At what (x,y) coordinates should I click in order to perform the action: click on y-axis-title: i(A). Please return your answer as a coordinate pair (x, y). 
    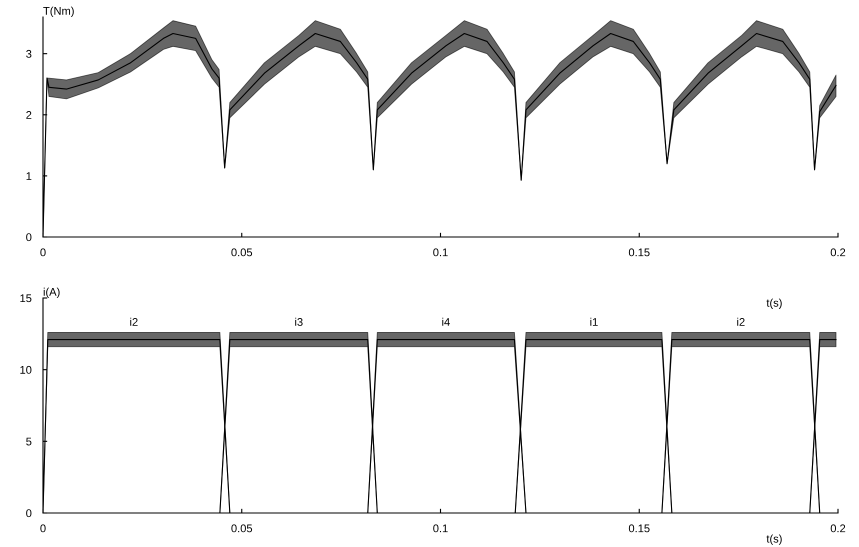
    Looking at the image, I should click on (52, 293).